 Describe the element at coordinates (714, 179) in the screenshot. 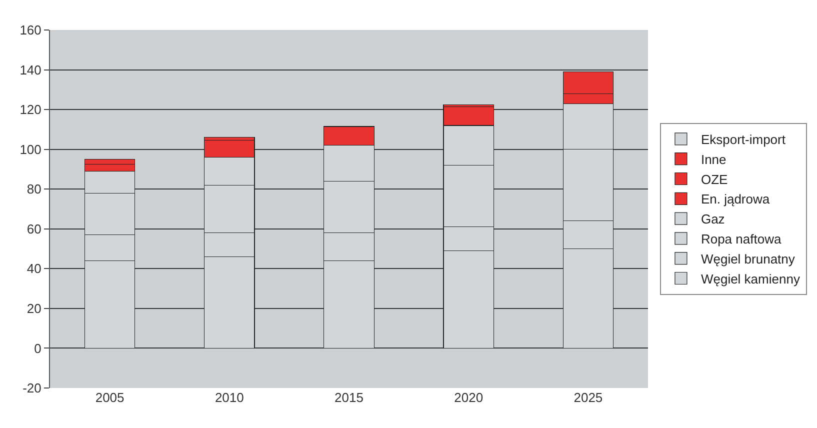

I see `legend-label: OZE` at that location.